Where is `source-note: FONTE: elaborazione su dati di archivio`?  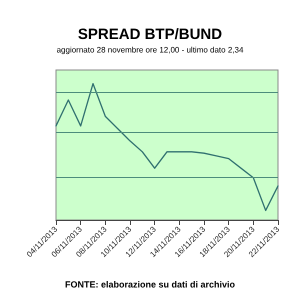
source-note: FONTE: elaborazione su dati di archivio is located at coordinates (150, 285).